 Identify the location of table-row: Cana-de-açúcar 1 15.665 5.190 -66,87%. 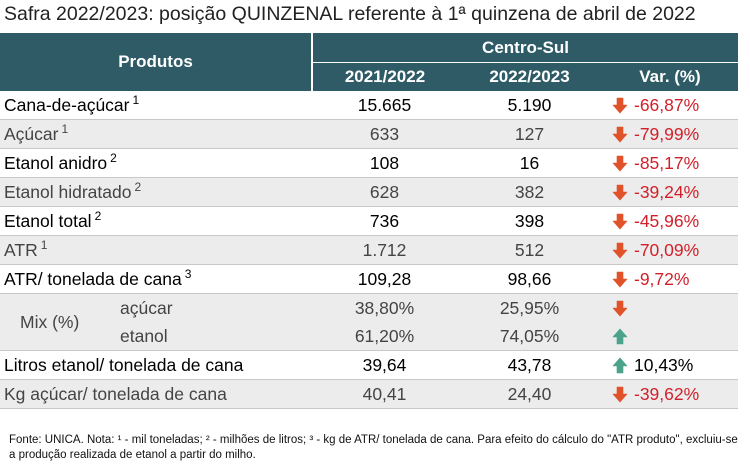
(369, 105).